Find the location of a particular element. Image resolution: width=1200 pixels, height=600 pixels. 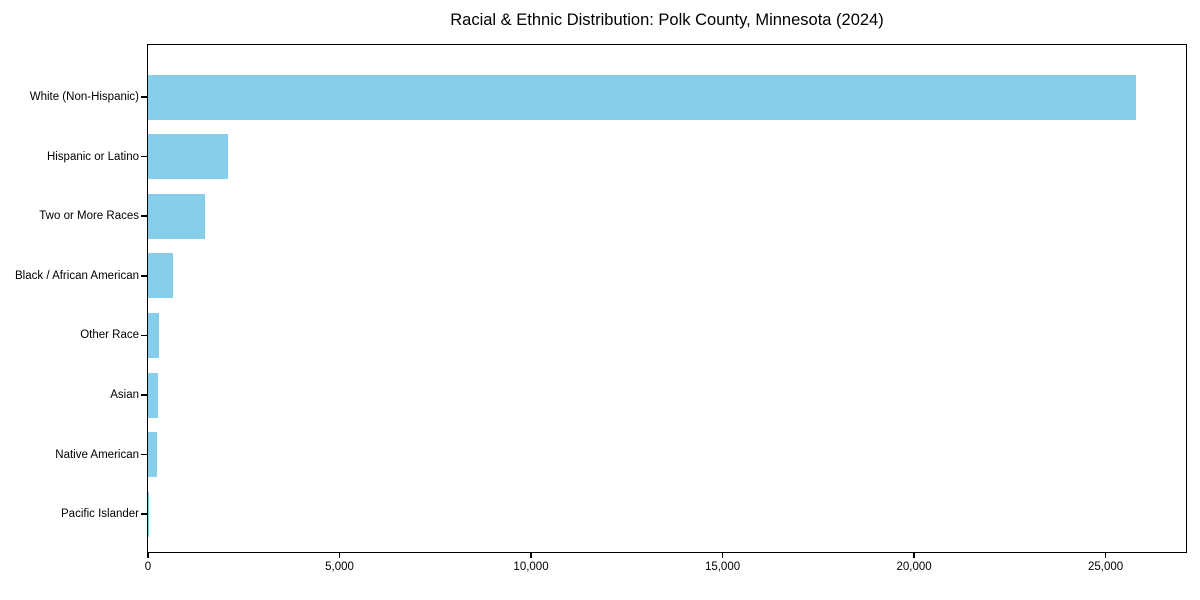

y-axis-label: Pacific Islander is located at coordinates (100, 514).